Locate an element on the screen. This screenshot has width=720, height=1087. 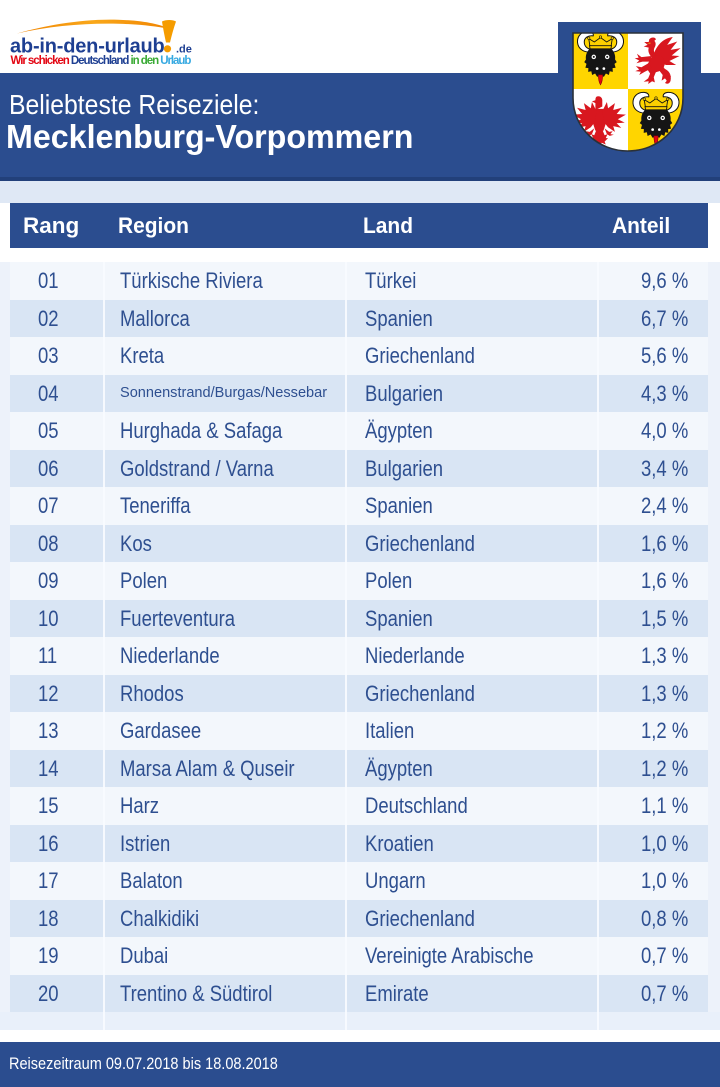
svg-text: .de is located at coordinates (184, 50).